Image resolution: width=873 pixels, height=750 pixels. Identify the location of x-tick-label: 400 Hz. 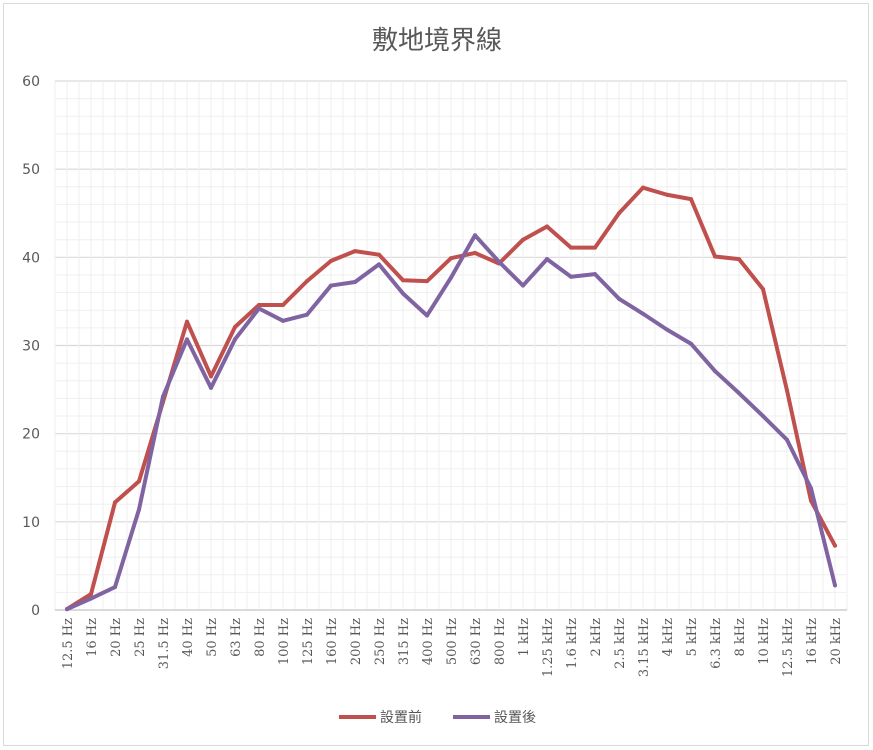
(428, 641).